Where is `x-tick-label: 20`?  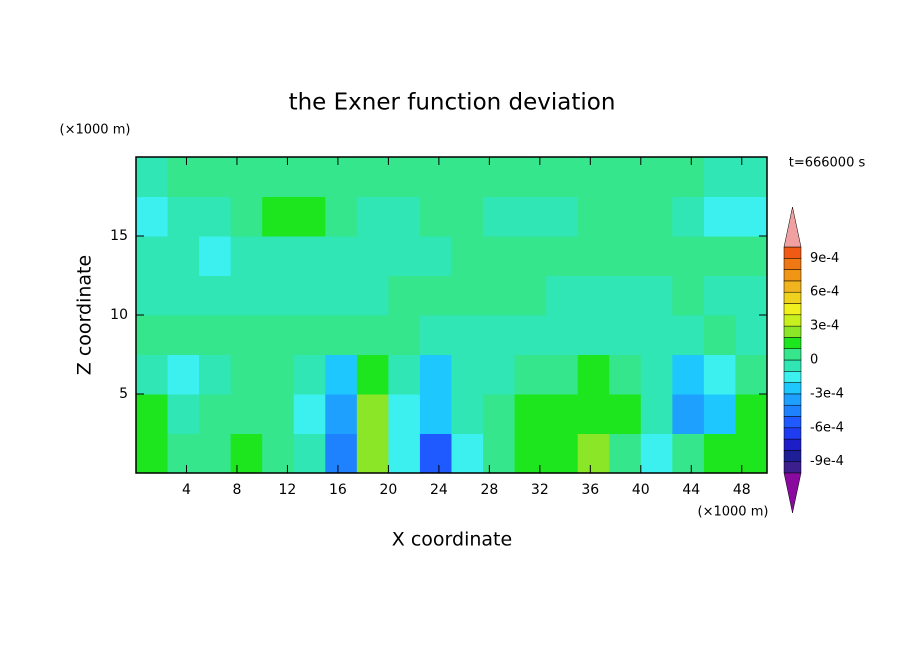
x-tick-label: 20 is located at coordinates (388, 490).